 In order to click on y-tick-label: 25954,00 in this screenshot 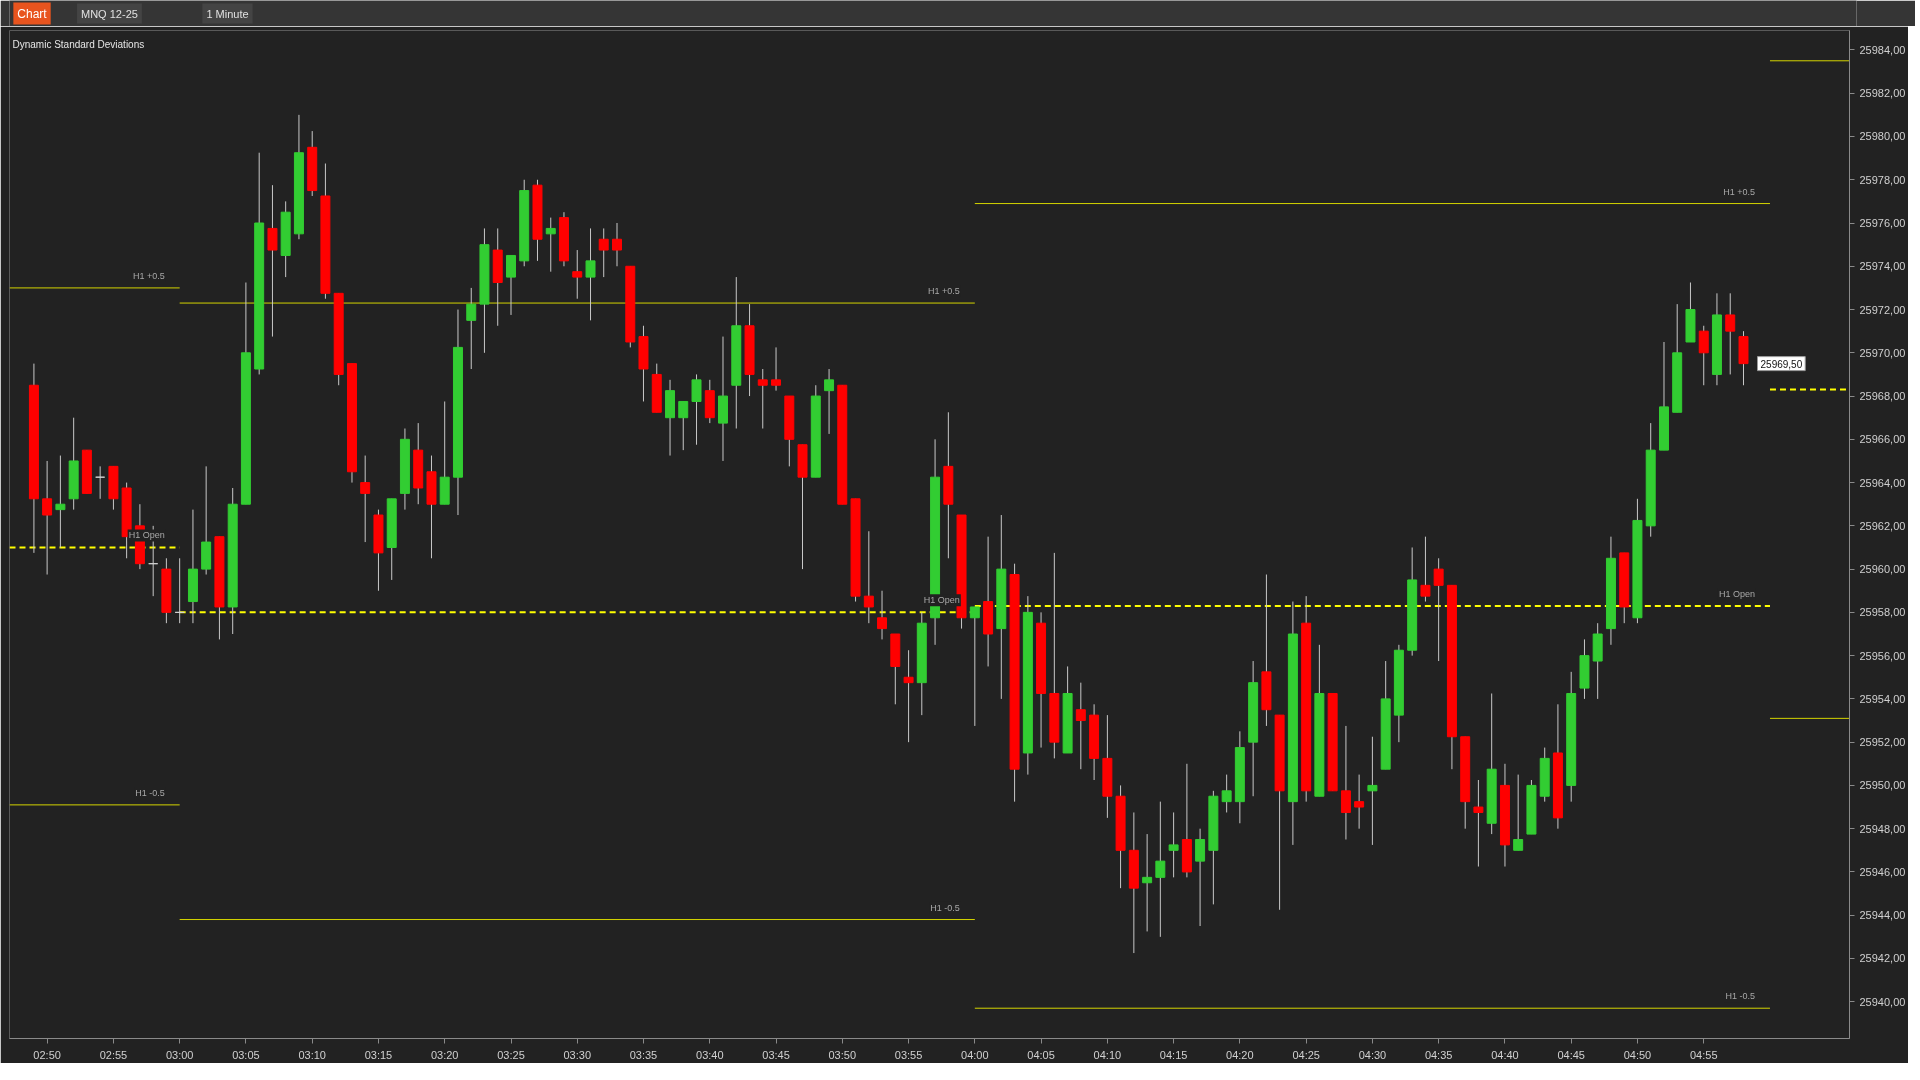, I will do `click(1882, 698)`.